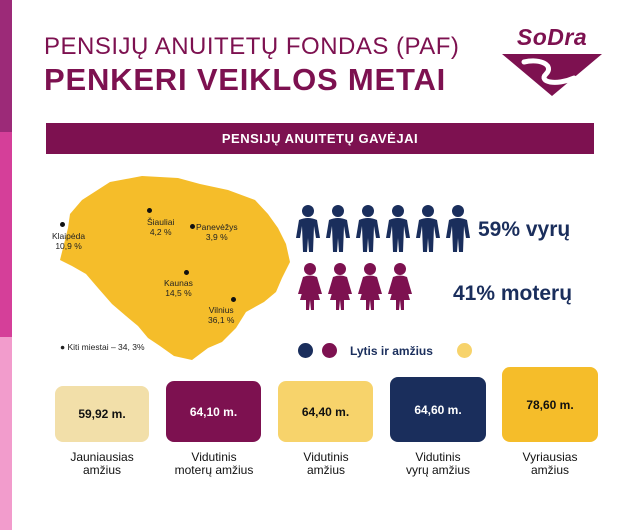 This screenshot has width=632, height=530. I want to click on men-icons, so click(383, 228).